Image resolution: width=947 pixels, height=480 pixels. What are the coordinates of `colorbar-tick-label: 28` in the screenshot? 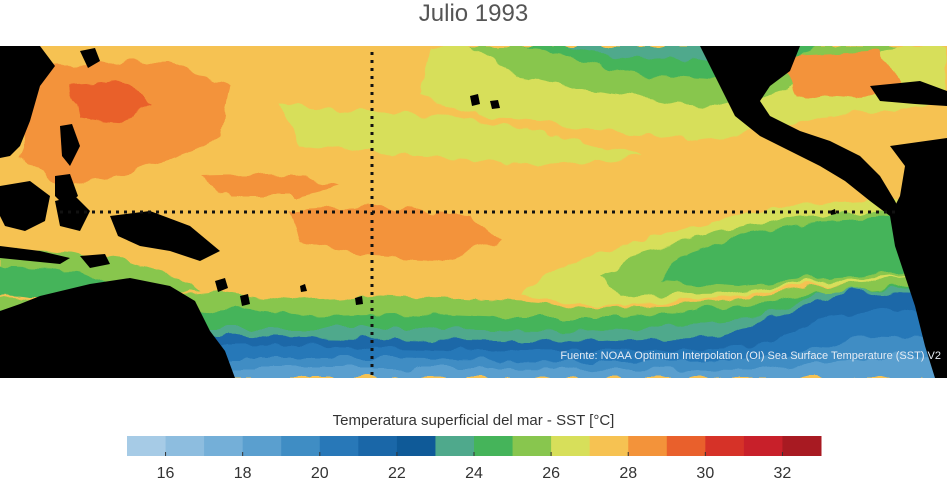 It's located at (628, 472).